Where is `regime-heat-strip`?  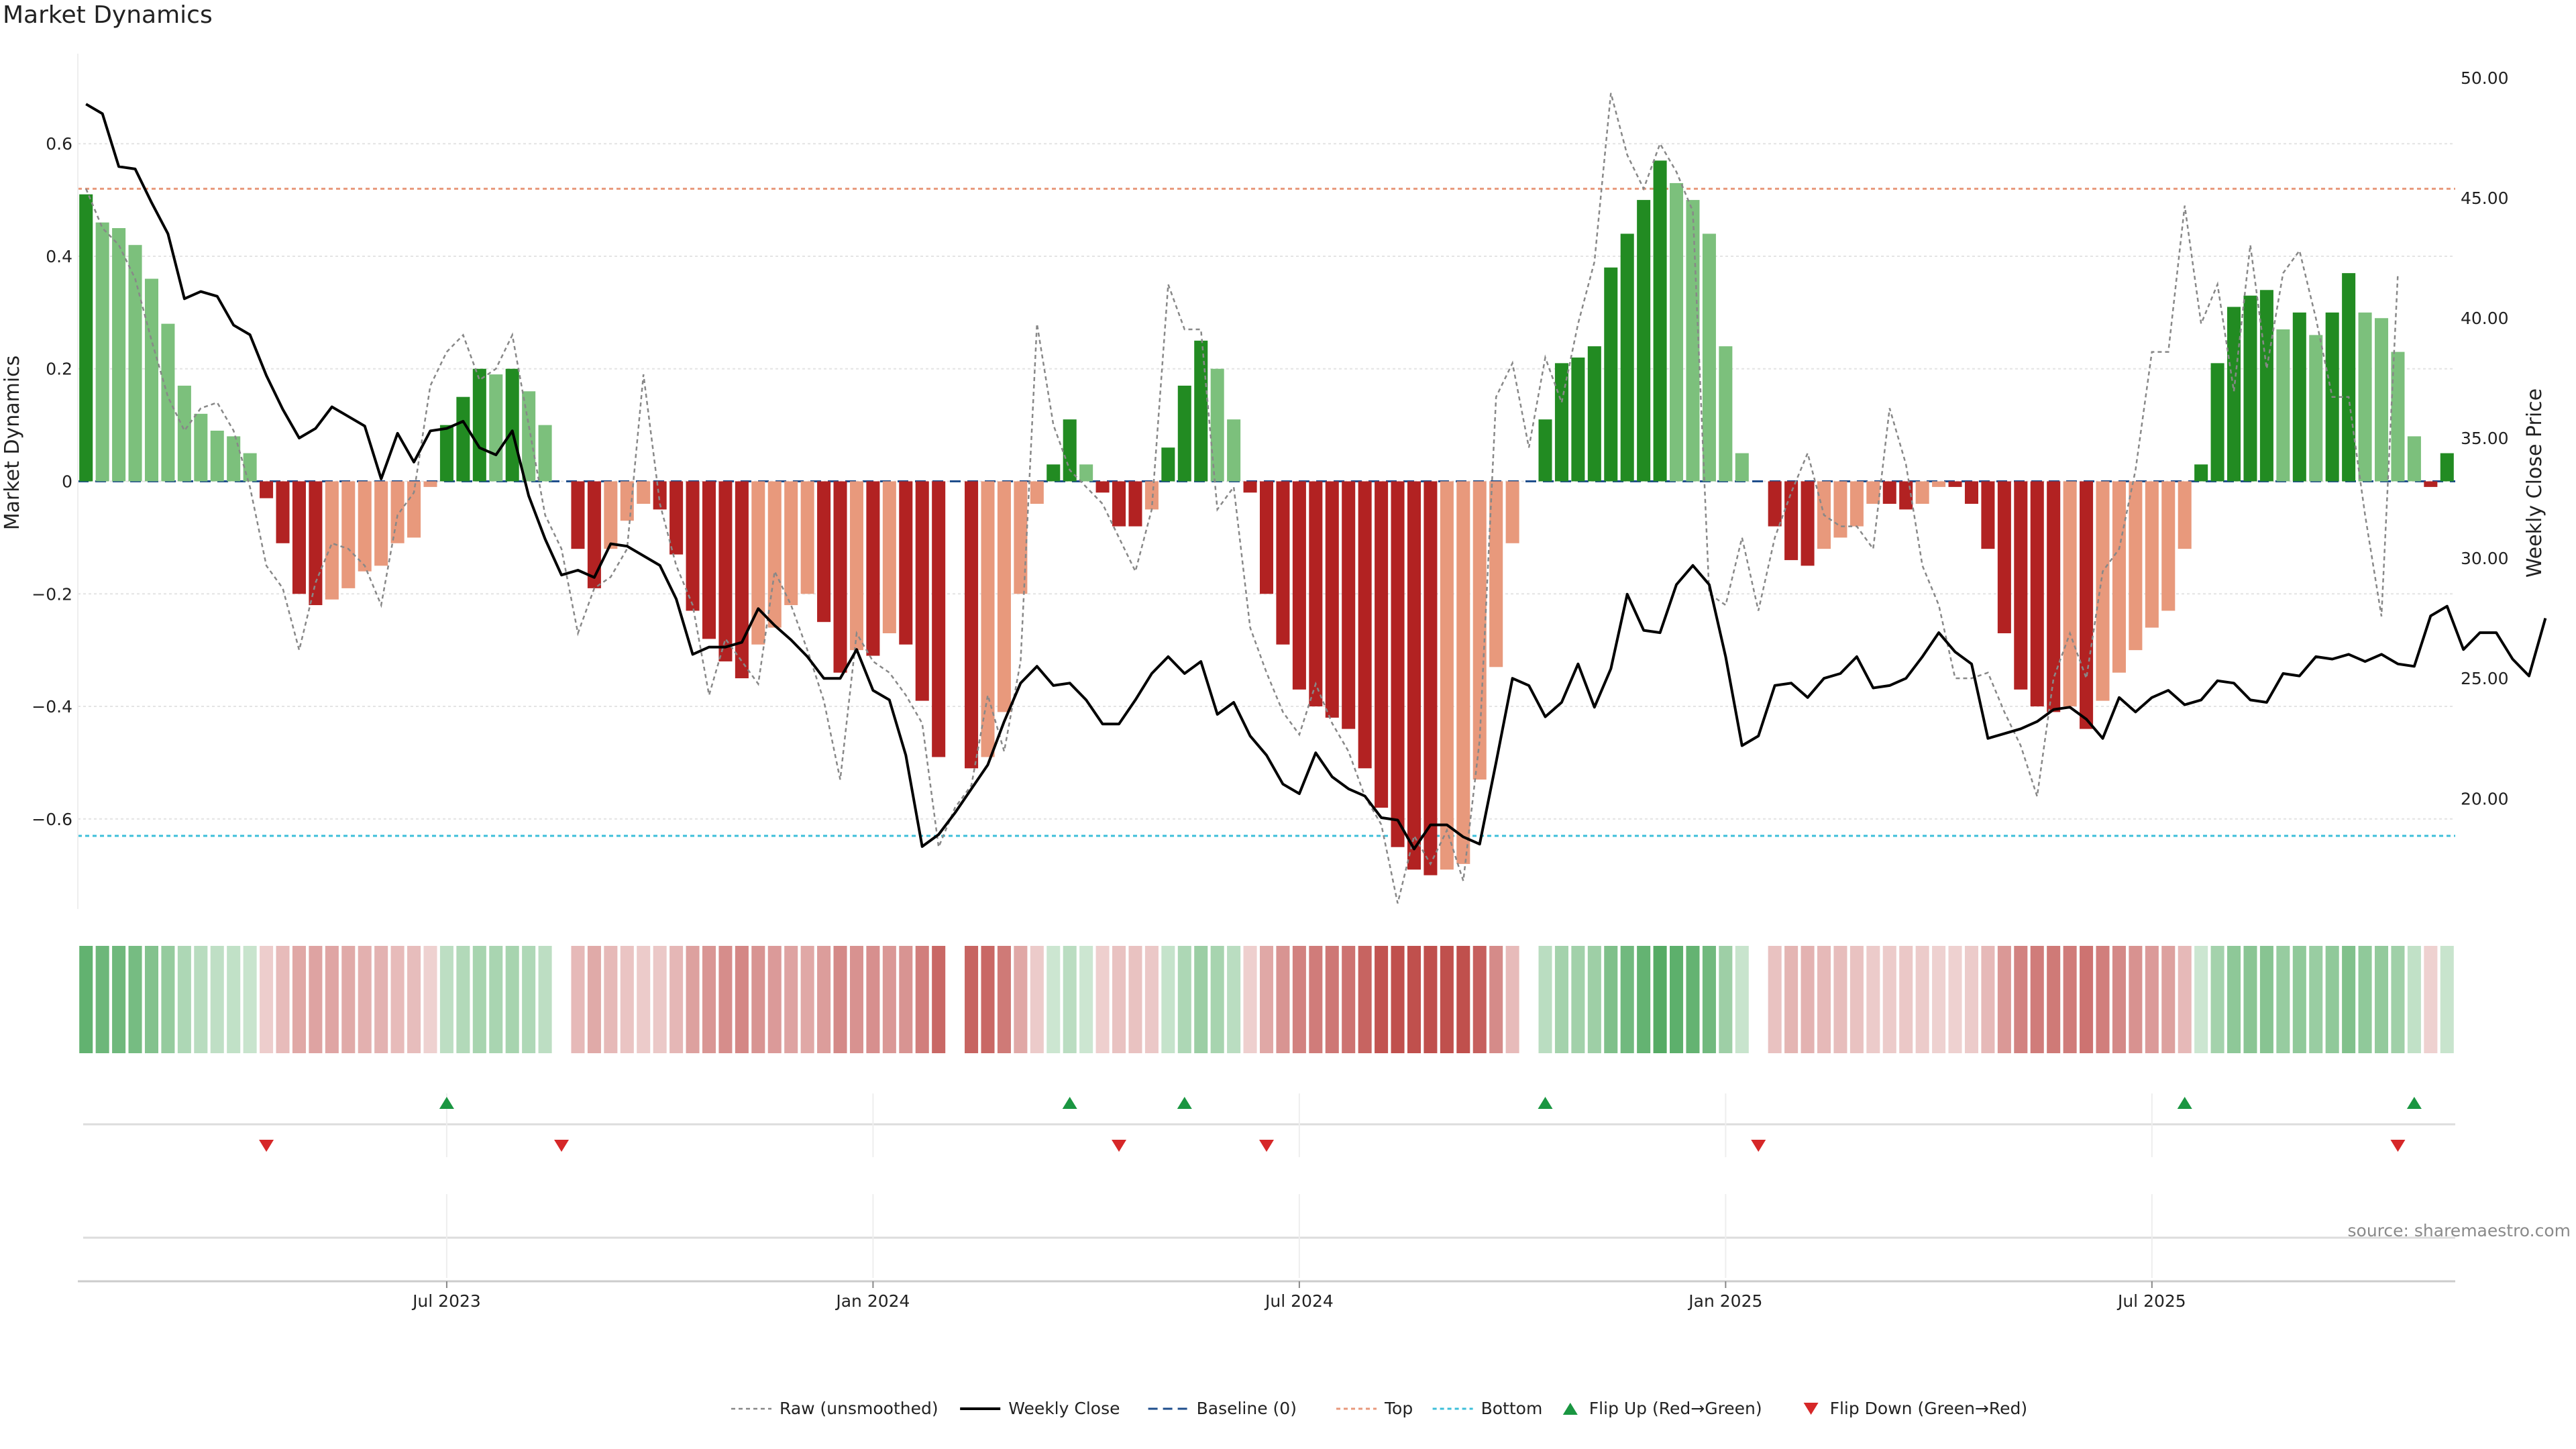 regime-heat-strip is located at coordinates (1266, 999).